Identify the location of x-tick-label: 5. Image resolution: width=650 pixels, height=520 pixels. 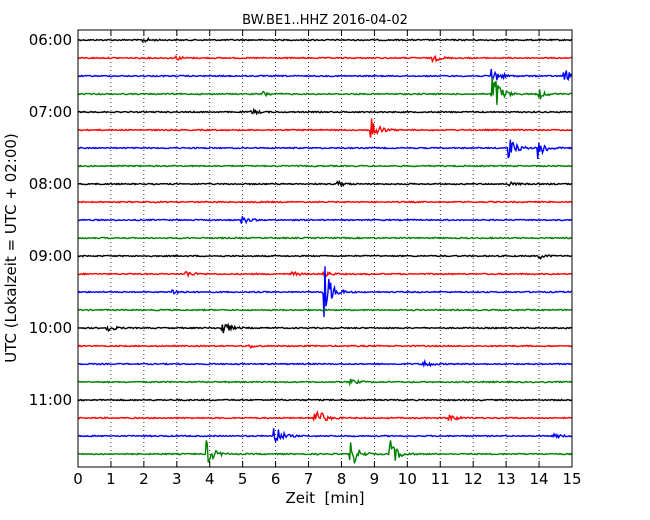
(243, 479).